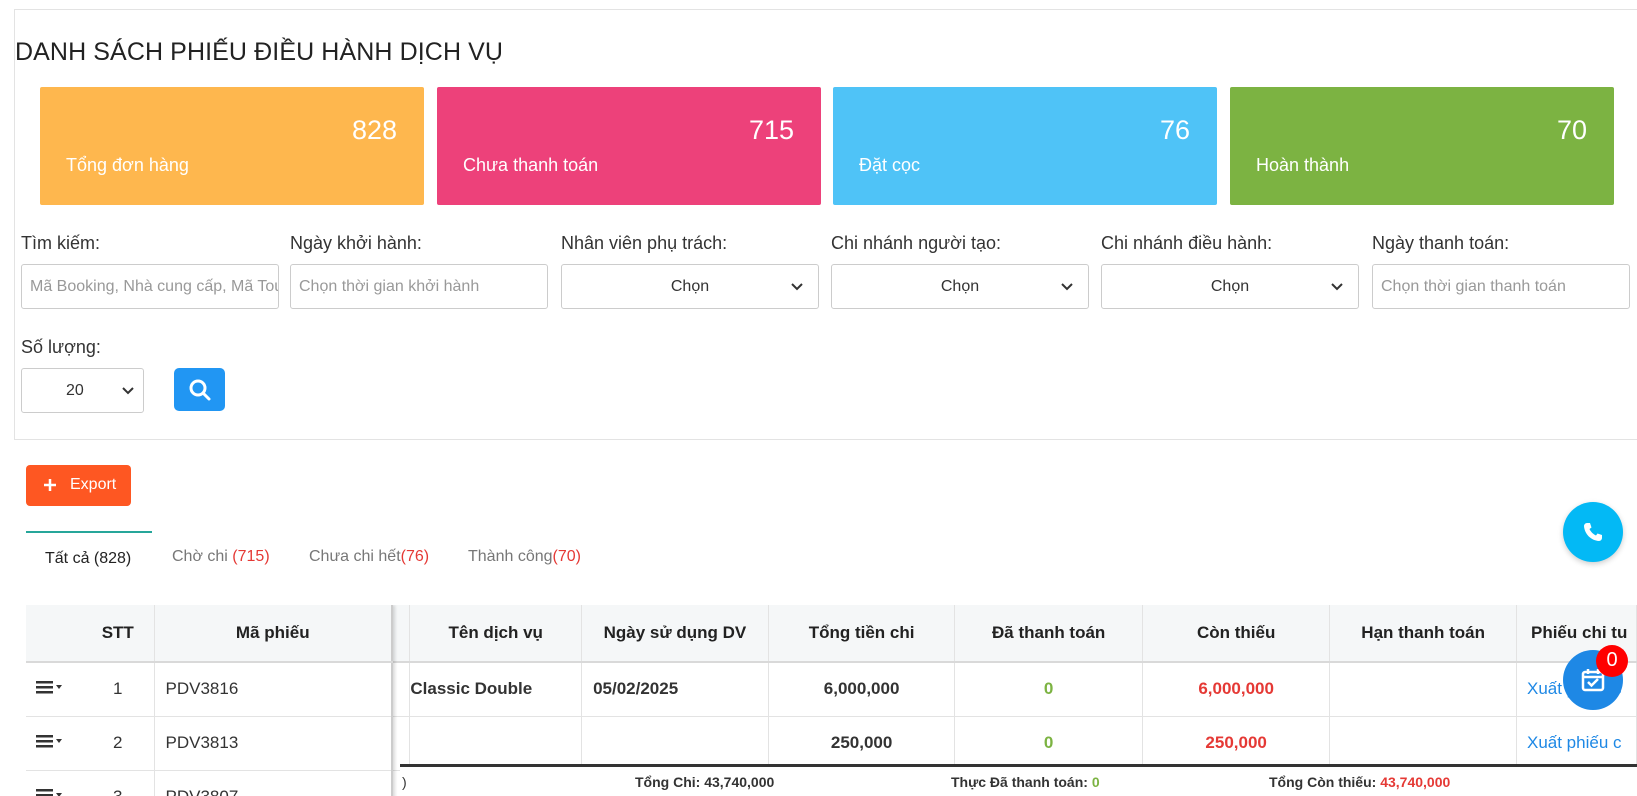  What do you see at coordinates (150, 286) in the screenshot?
I see `search-input: Mã Booking, Nhà cung cấp, Mã Tour` at bounding box center [150, 286].